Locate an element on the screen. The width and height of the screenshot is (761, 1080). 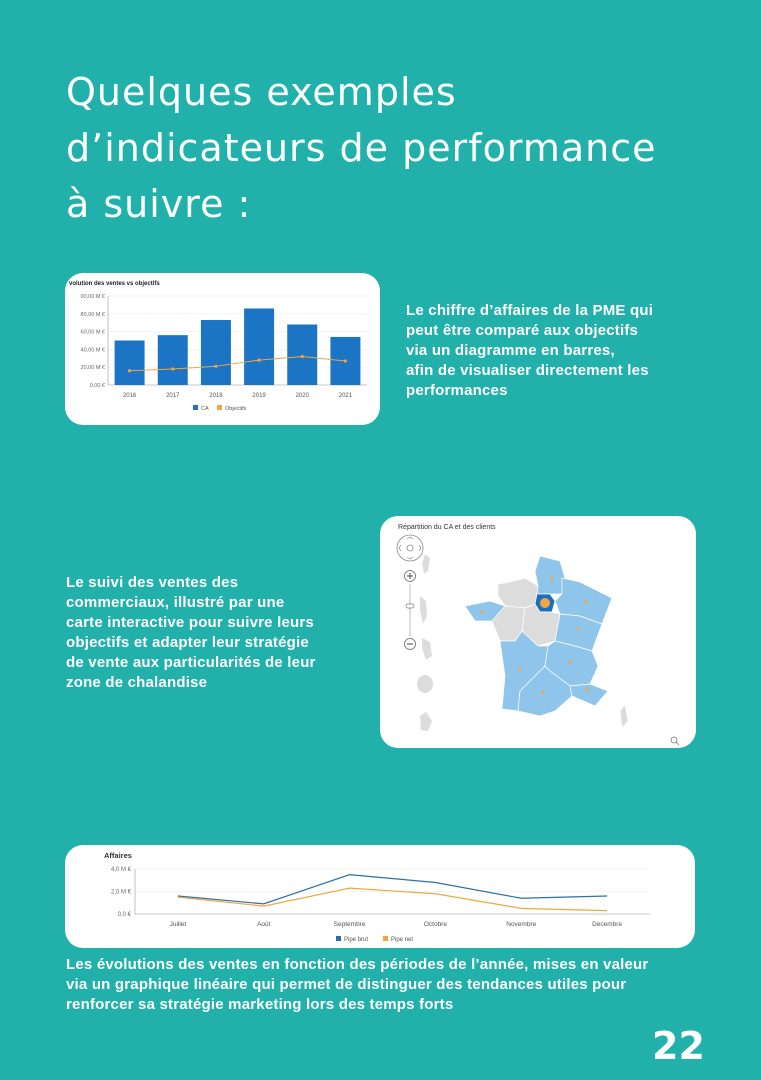
legend-swatch-ca is located at coordinates (195, 407).